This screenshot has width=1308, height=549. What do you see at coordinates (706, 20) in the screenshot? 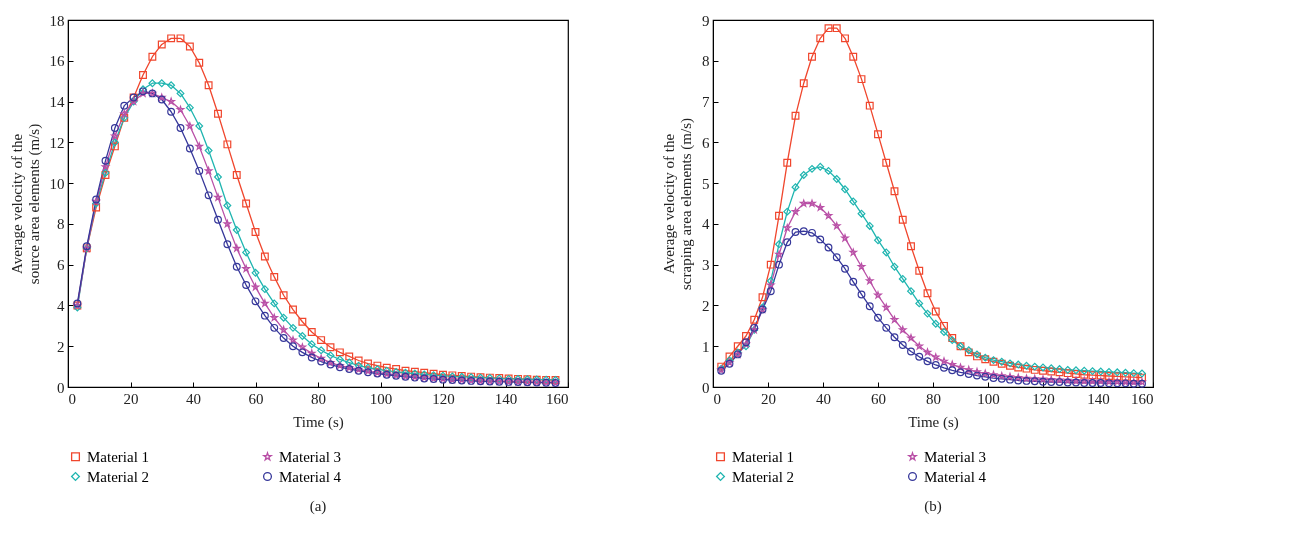
I see `y-tick-label: 9` at bounding box center [706, 20].